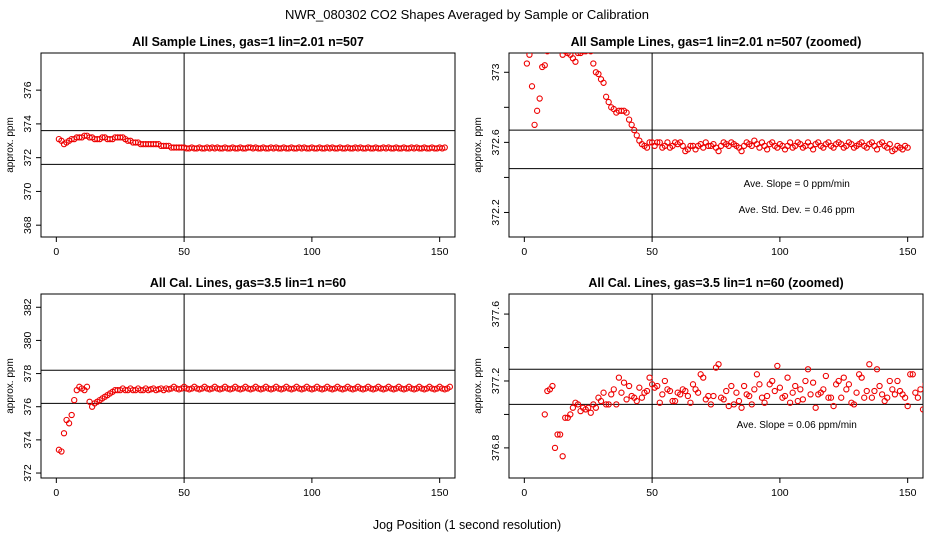 The width and height of the screenshot is (936, 540). What do you see at coordinates (496, 381) in the screenshot?
I see `cal-lines-zoomed-y-tick-label: 377.2` at bounding box center [496, 381].